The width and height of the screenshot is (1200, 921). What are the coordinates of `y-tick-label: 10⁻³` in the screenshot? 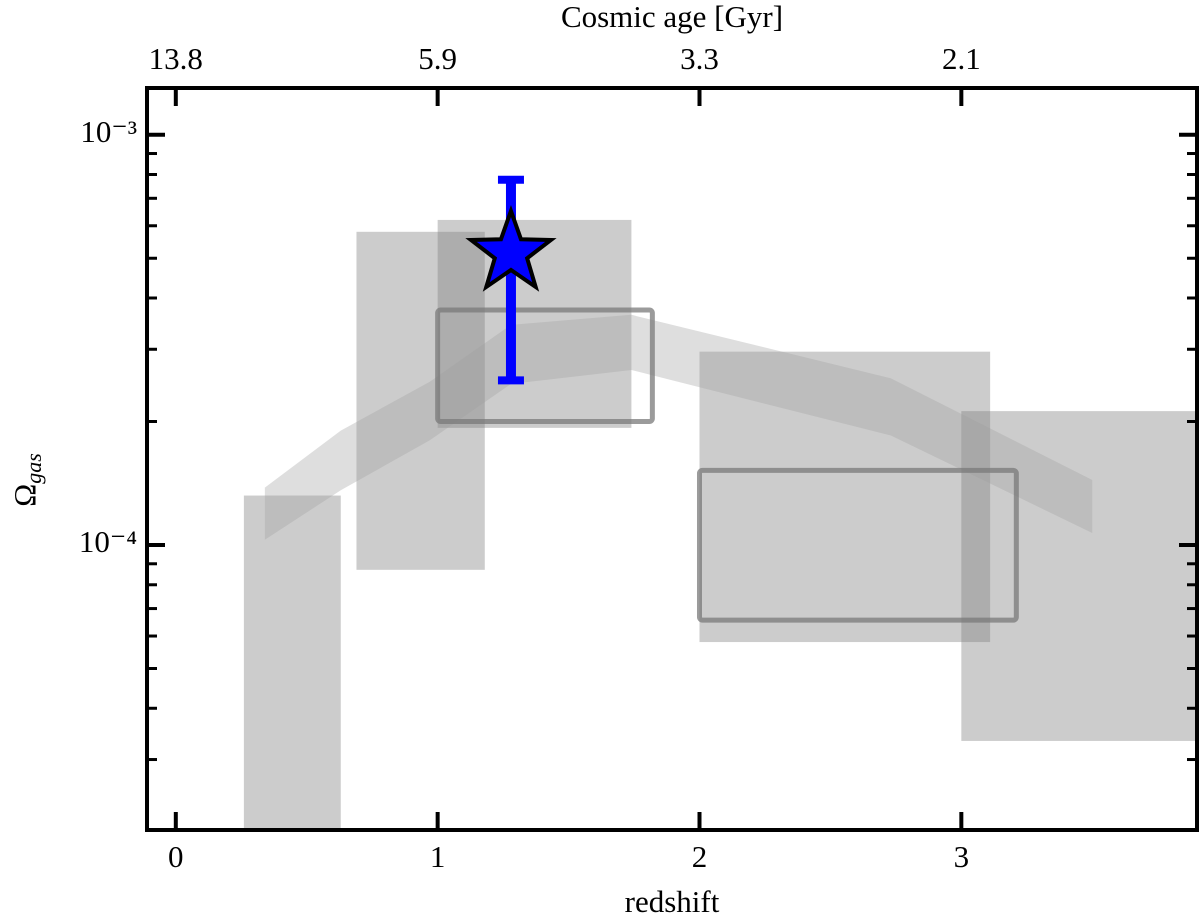 It's located at (108, 131).